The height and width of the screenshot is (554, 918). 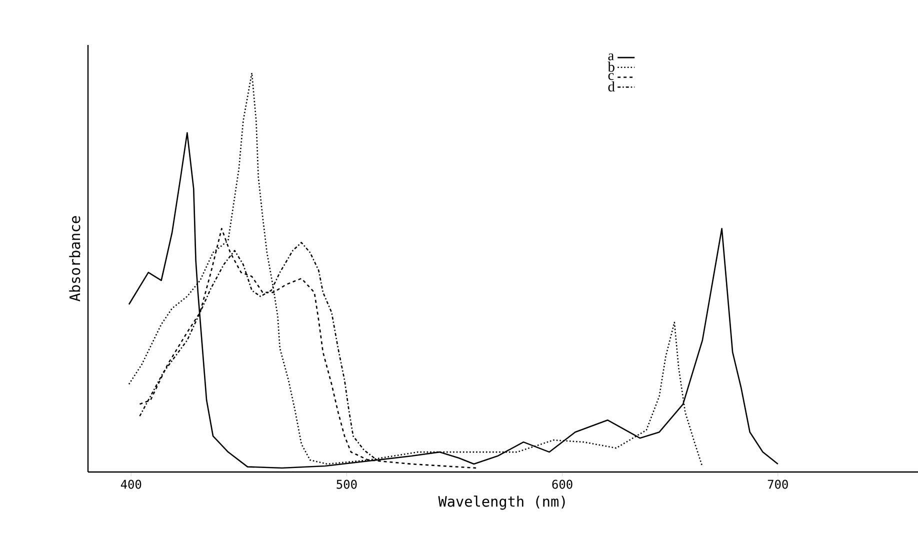 I want to click on legend-label: c, so click(x=611, y=76).